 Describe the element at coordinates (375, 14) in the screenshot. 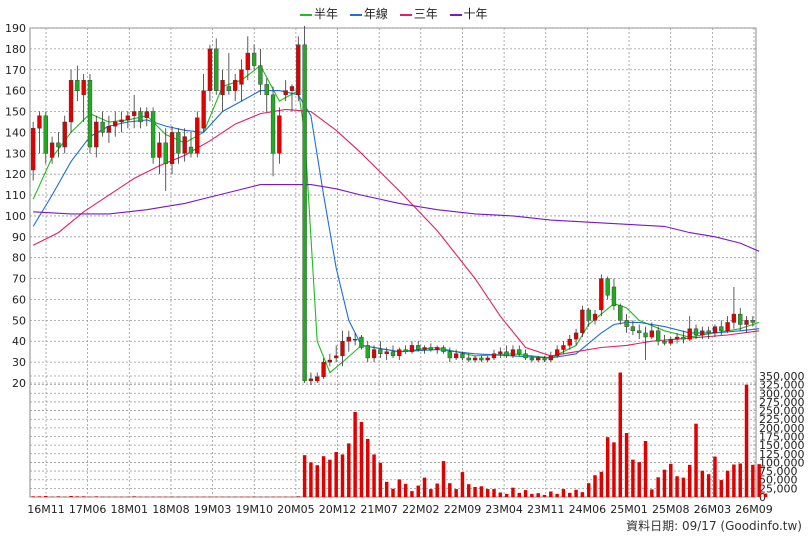

I see `legend-label: 年線` at that location.